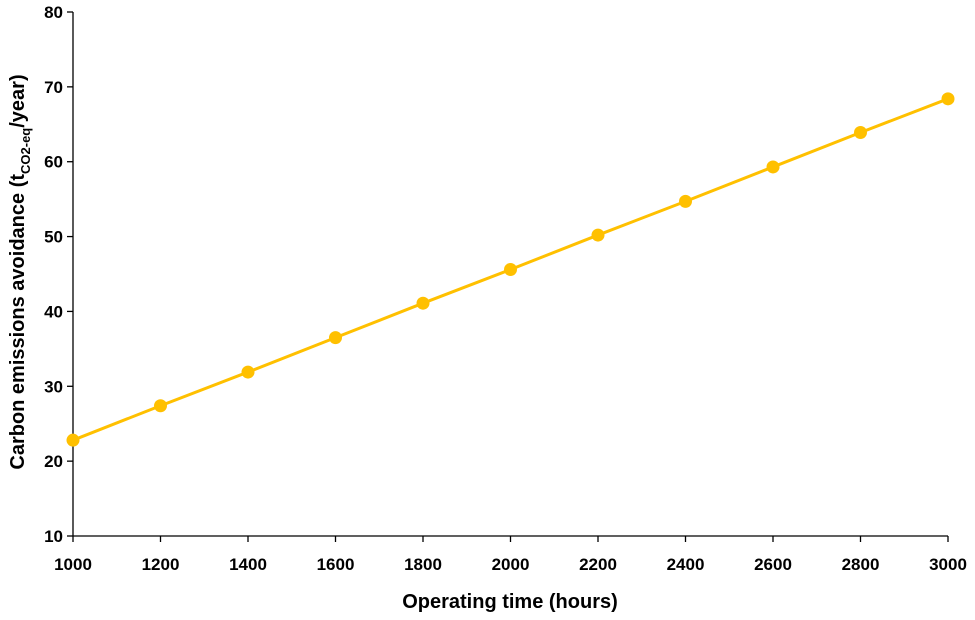 The width and height of the screenshot is (975, 620). Describe the element at coordinates (25, 151) in the screenshot. I see `y-axis-title-subscript: CO2-eq` at that location.